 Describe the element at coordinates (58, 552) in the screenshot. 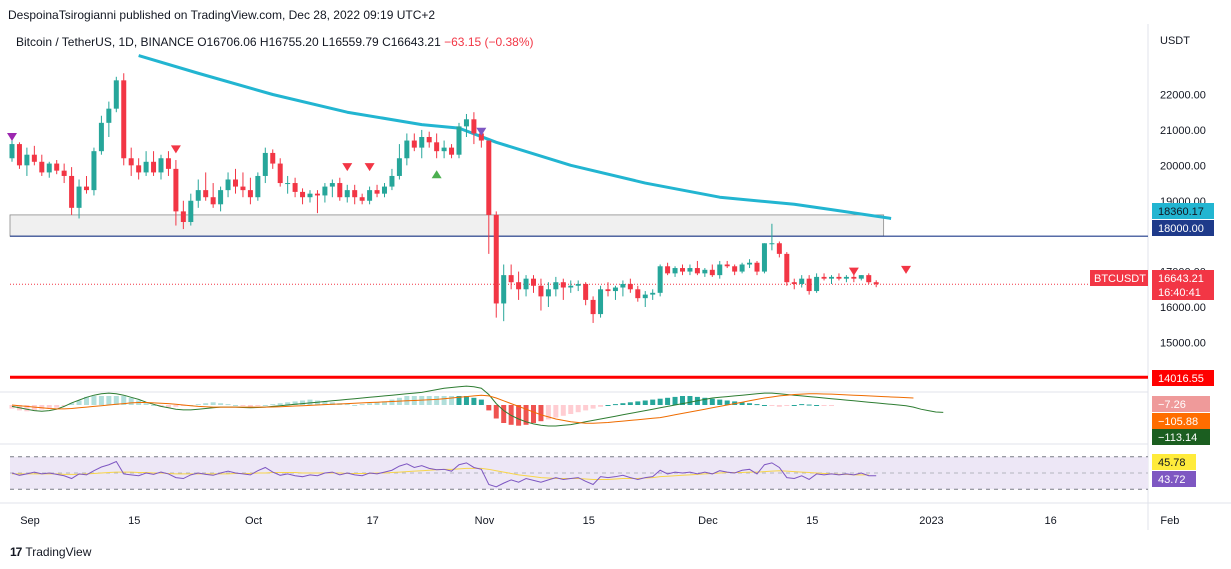

I see `tradingview-brand: TradingView` at that location.